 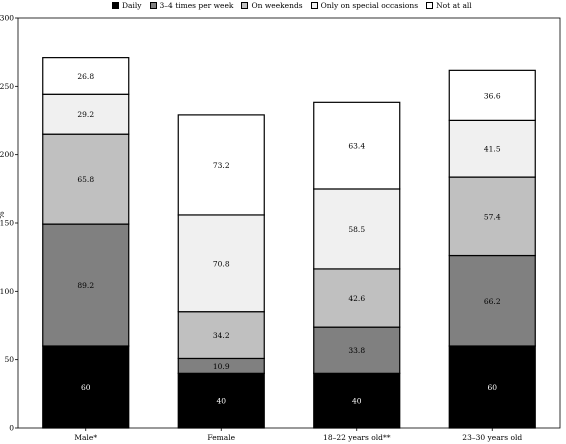 I want to click on data-label-0-2: 65.8, so click(x=85, y=179).